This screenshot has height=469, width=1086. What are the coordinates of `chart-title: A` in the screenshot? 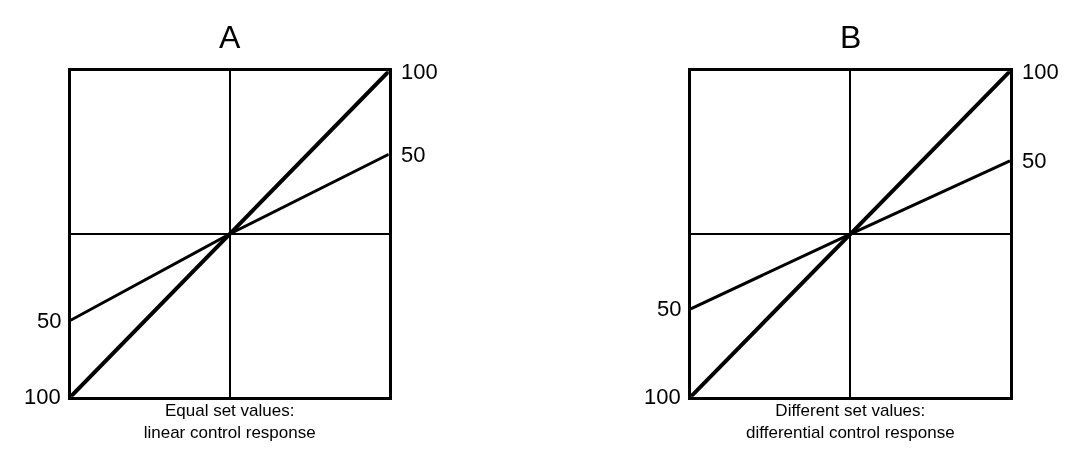 It's located at (230, 37).